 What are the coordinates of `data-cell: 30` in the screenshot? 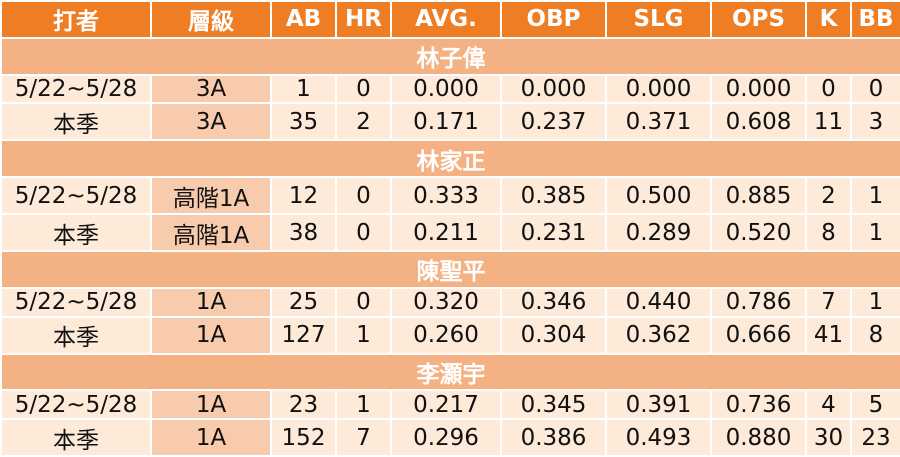 It's located at (828, 437).